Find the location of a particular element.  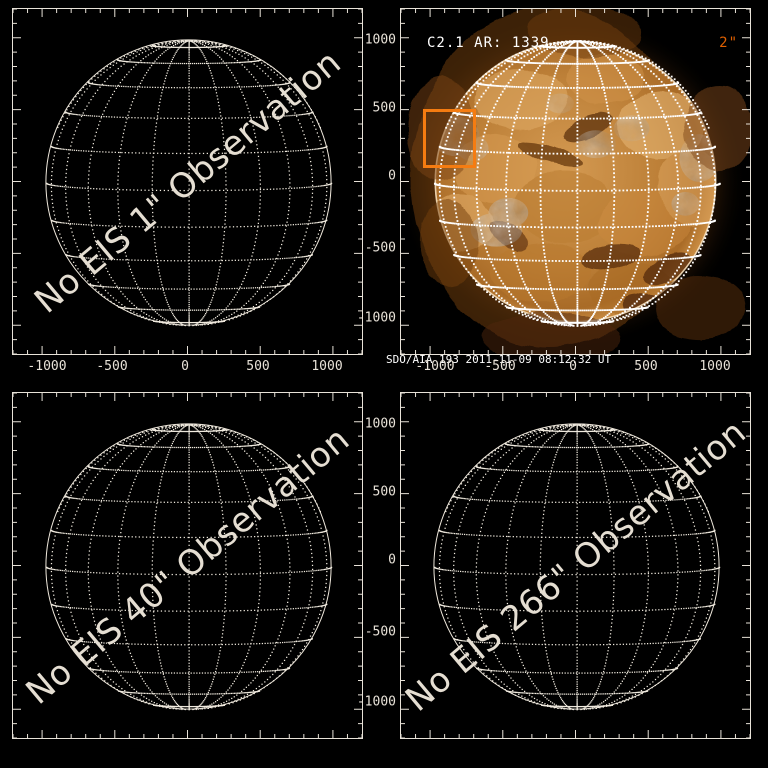

image-source-caption: SDO/AIA 193 2011-11-09 08:12:32 UT is located at coordinates (499, 359).